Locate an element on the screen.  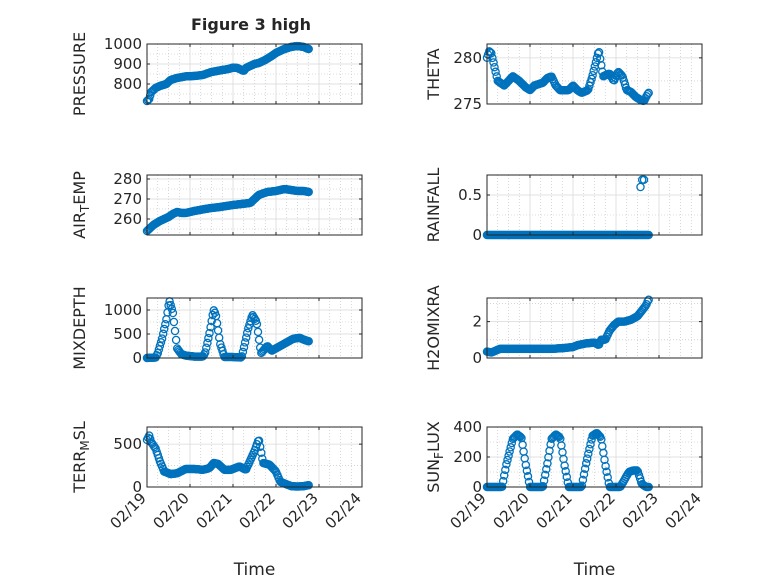
y-axis-label: H2OMIXRA is located at coordinates (433, 328).